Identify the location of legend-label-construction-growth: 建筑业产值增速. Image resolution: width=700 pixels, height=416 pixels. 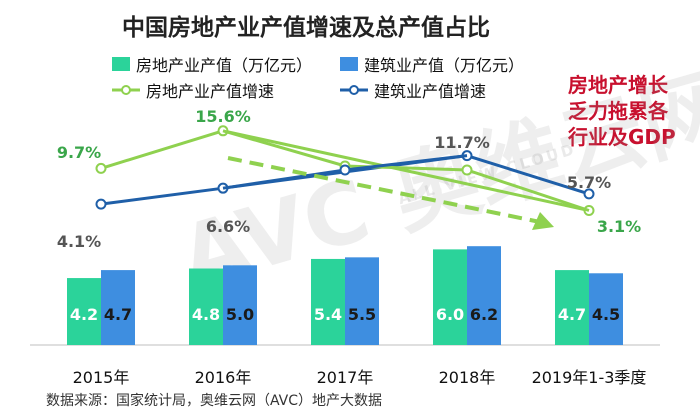
(430, 91).